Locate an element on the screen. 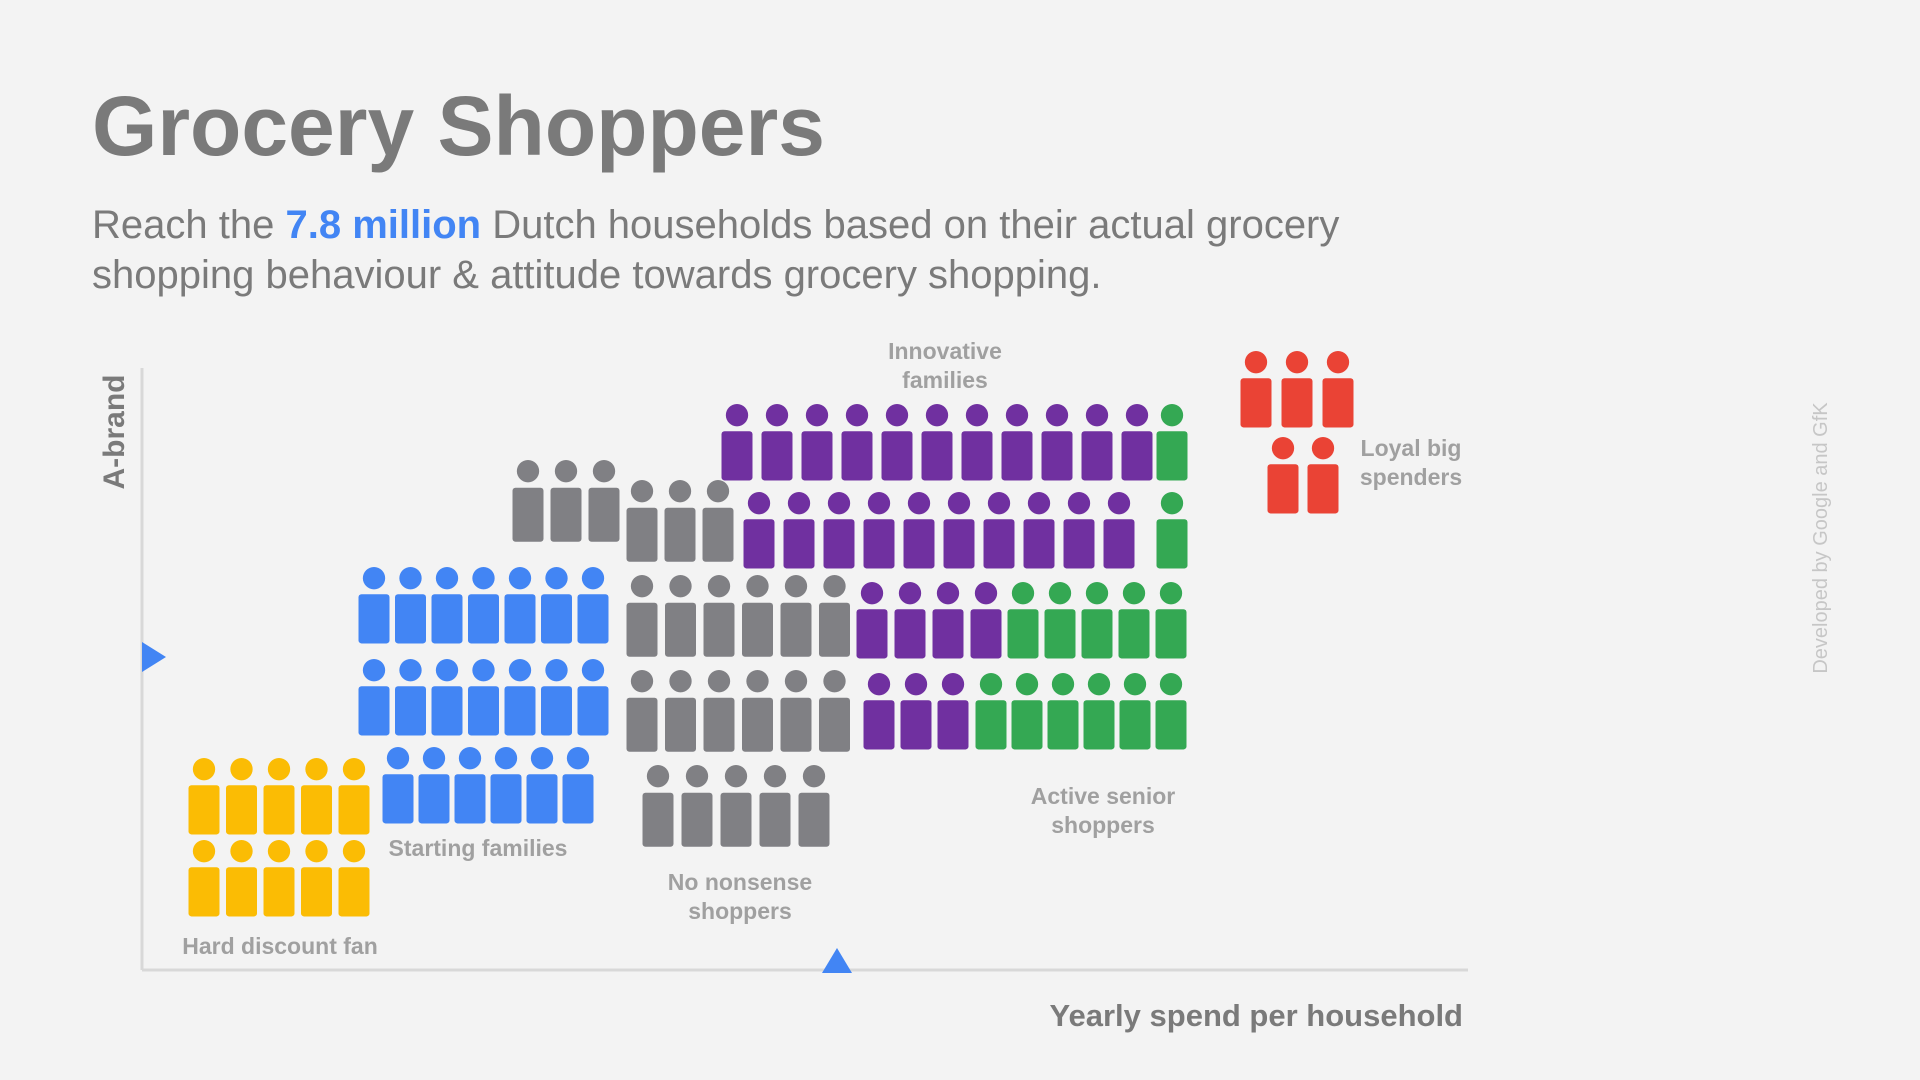 The width and height of the screenshot is (1920, 1080). segment-active-senior is located at coordinates (1081, 577).